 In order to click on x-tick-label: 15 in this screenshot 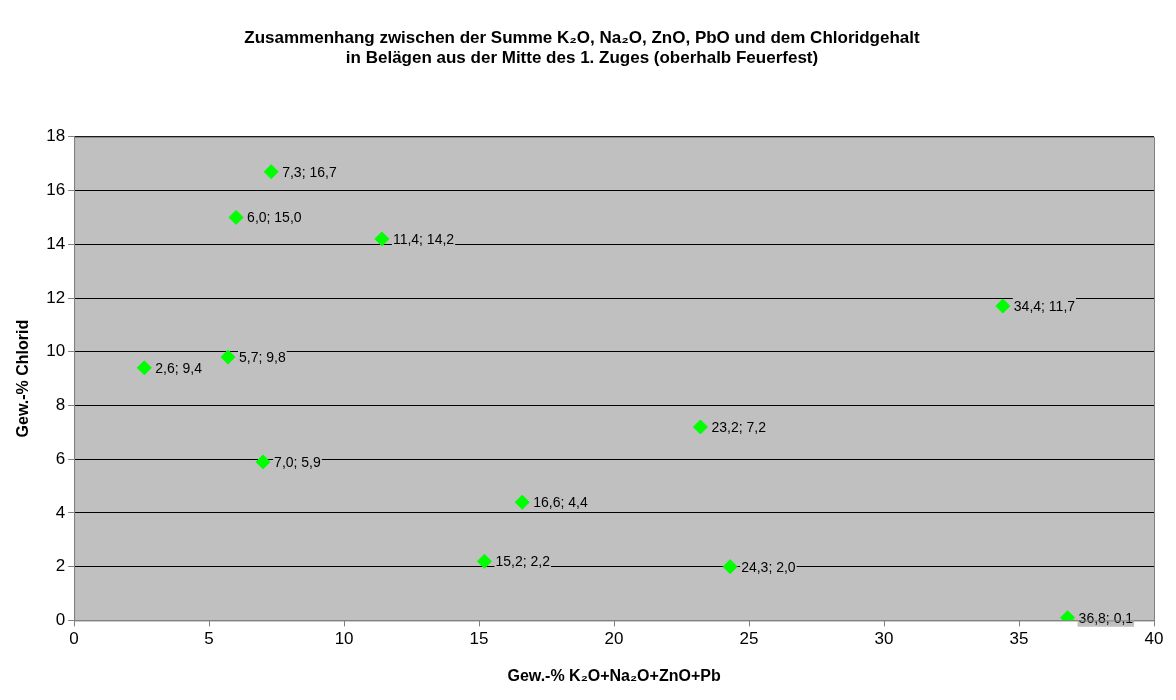, I will do `click(479, 639)`.